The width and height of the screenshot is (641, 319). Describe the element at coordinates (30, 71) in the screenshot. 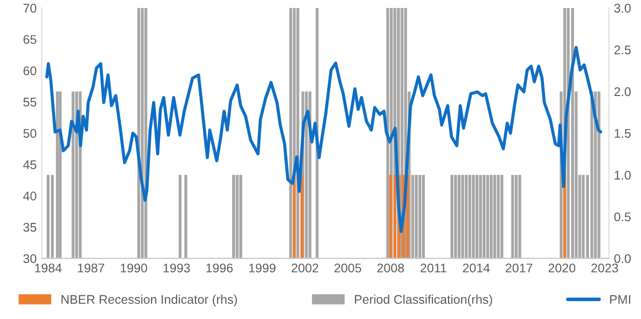

I see `y-tick-label: 60` at that location.